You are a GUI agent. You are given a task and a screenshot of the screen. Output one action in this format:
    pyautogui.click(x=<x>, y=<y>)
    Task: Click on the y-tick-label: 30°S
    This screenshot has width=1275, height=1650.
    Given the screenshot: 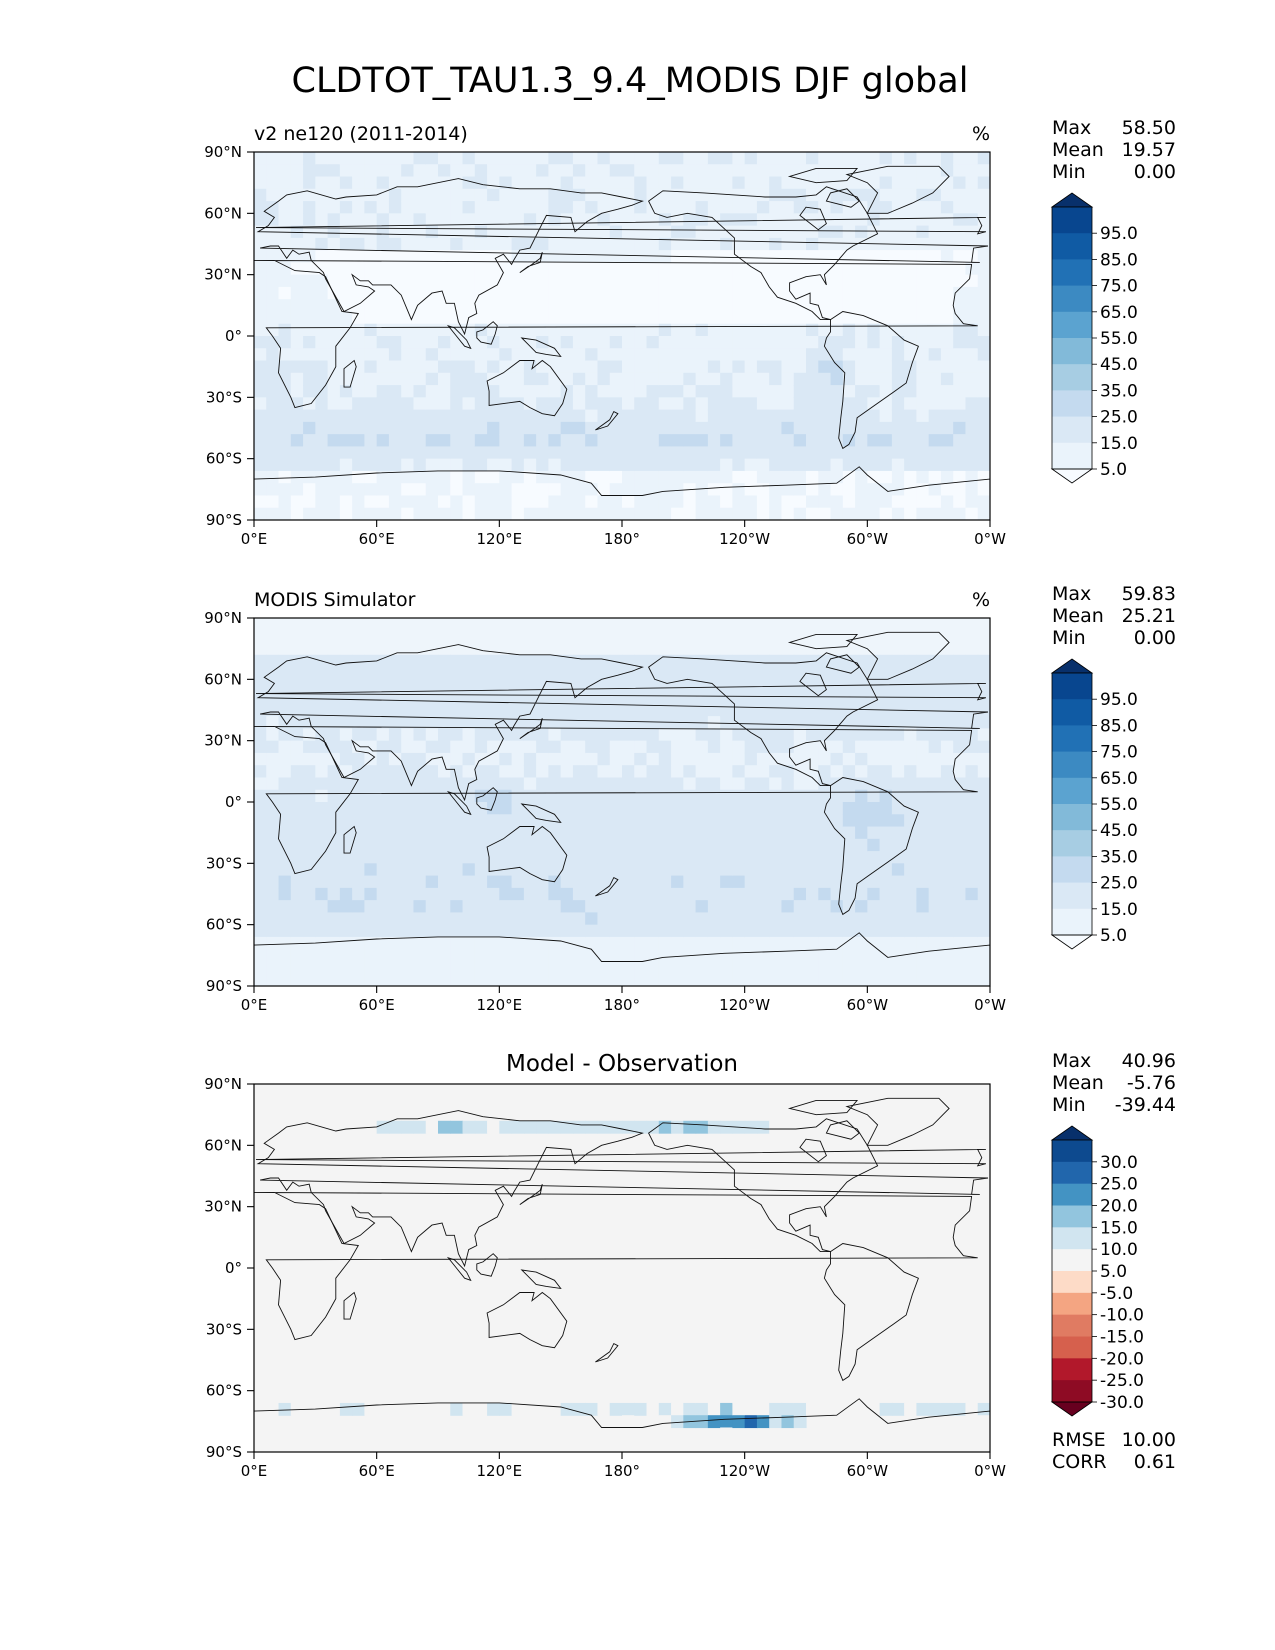 What is the action you would take?
    pyautogui.click(x=224, y=1329)
    